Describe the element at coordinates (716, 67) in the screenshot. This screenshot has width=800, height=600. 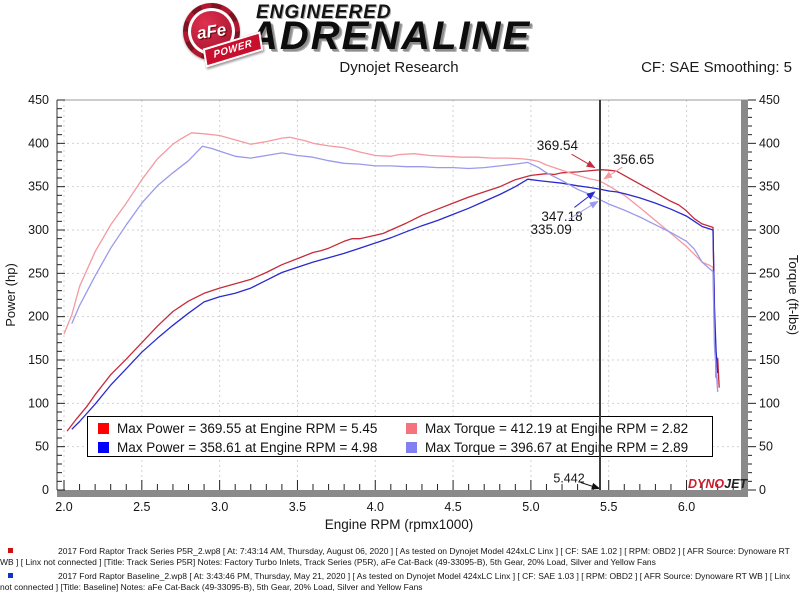
I see `smoothing-setting: CF: SAE Smoothing: 5` at that location.